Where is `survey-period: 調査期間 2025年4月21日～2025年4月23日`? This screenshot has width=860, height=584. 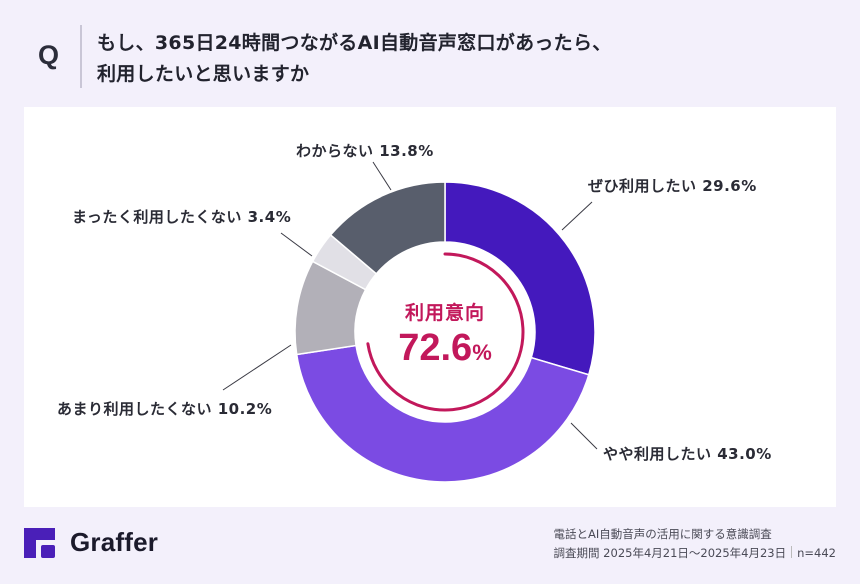 survey-period: 調査期間 2025年4月21日～2025年4月23日 is located at coordinates (670, 553).